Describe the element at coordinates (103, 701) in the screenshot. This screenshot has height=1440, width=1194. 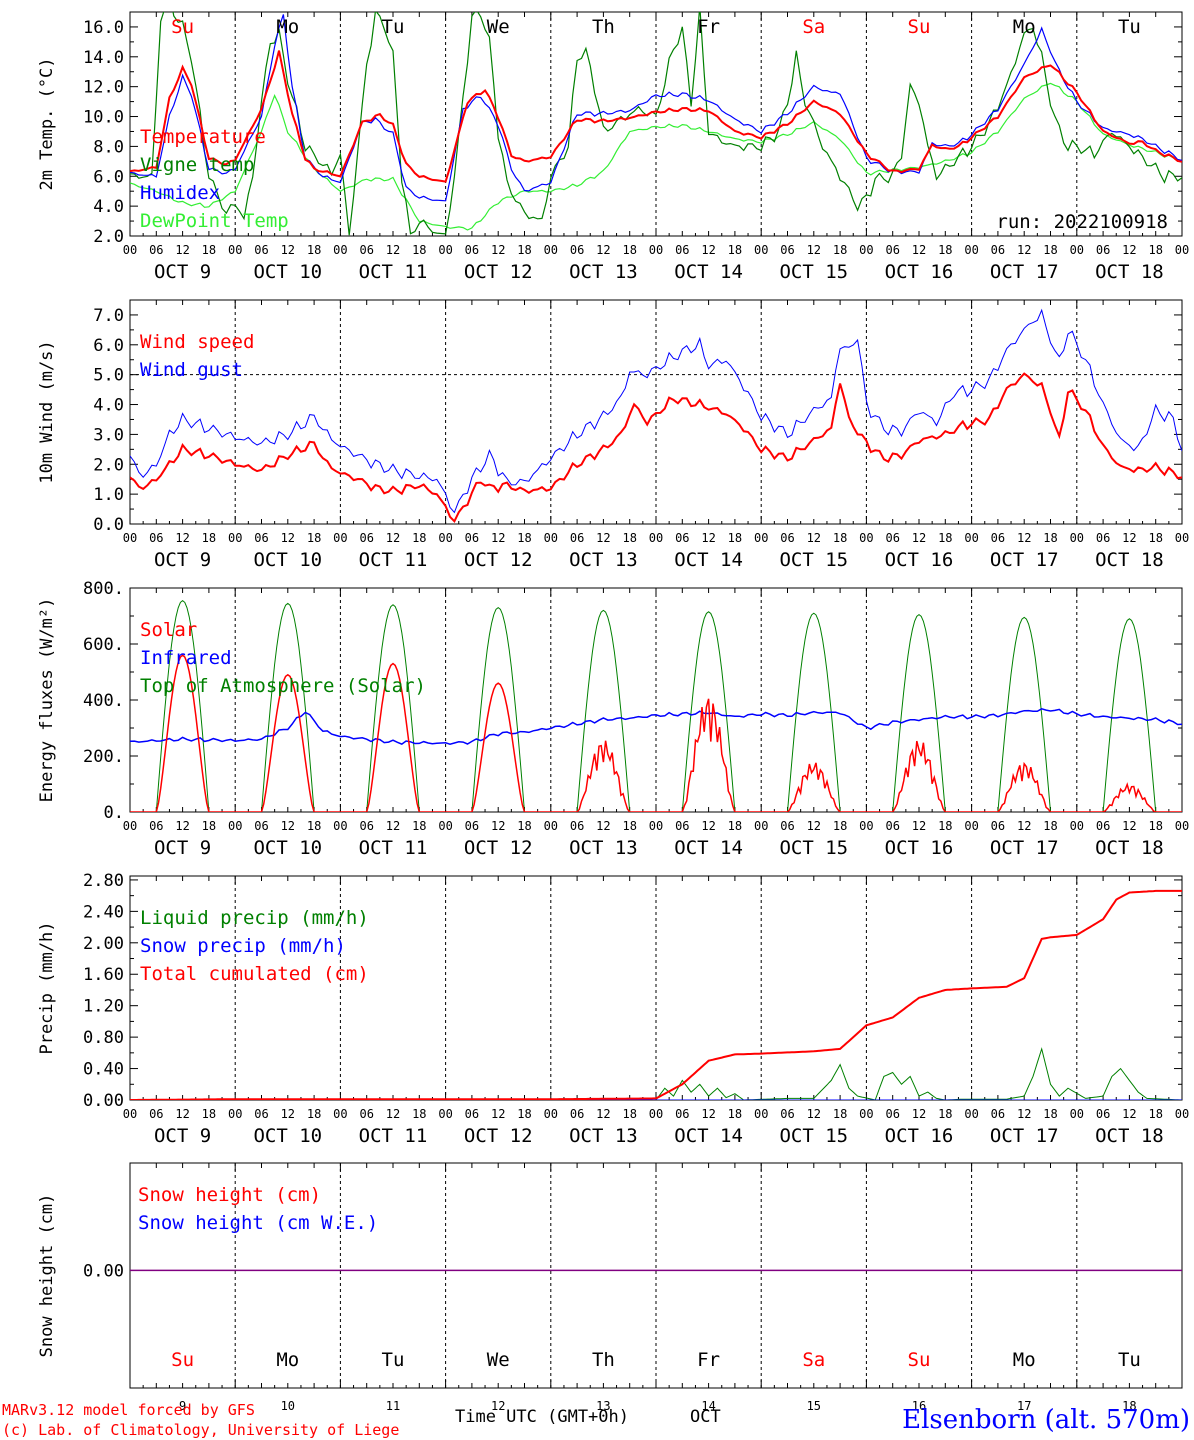
I see `y-tick-label: 400.` at that location.